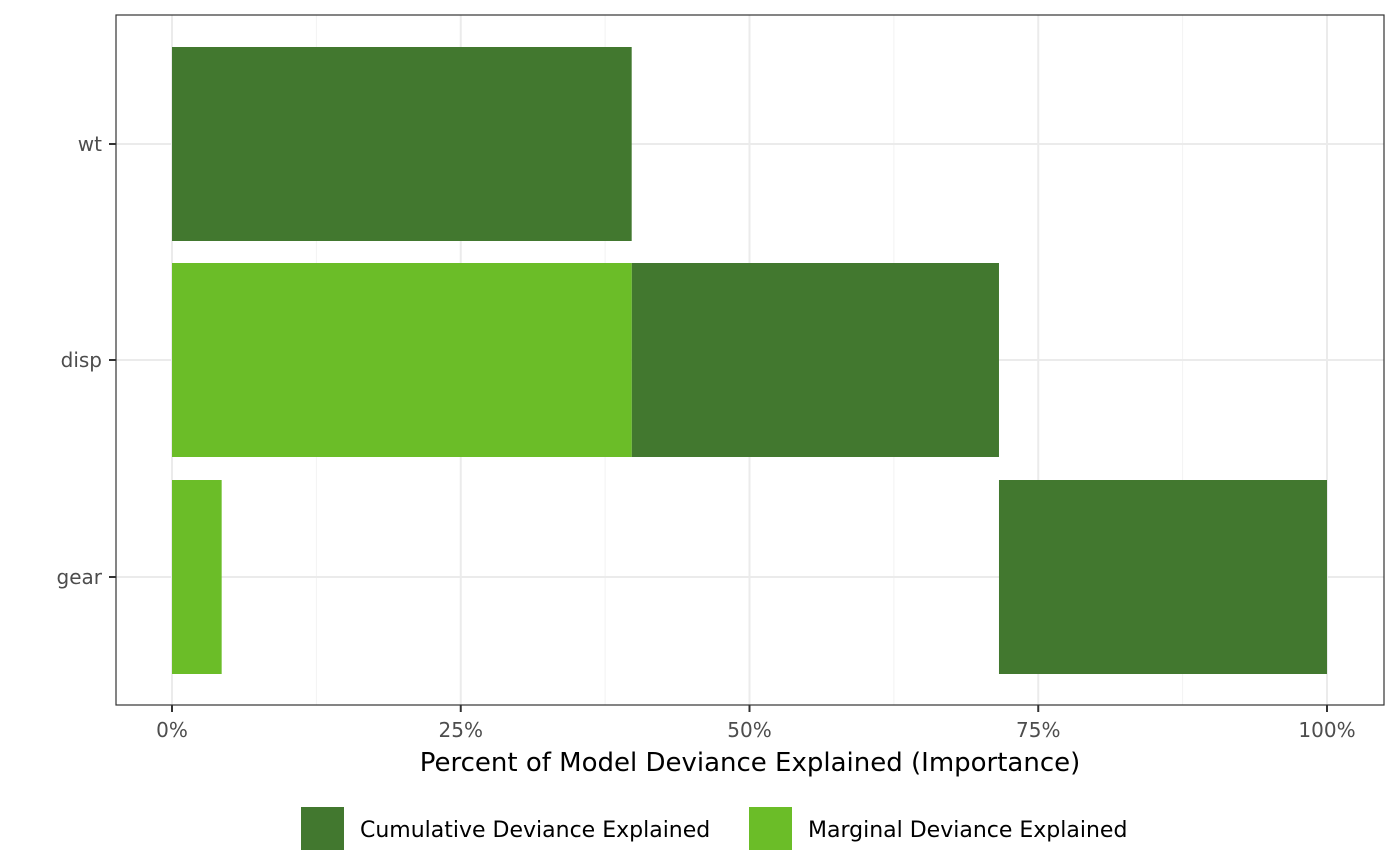  I want to click on bar-wt-cumulative, so click(402, 144).